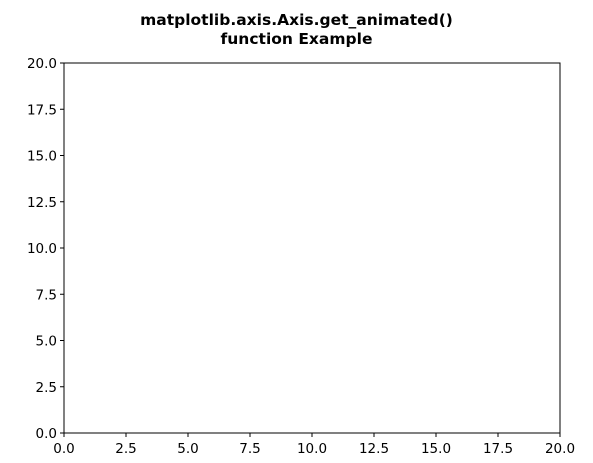 The width and height of the screenshot is (593, 463). I want to click on y-tick-label: 15.0, so click(42, 157).